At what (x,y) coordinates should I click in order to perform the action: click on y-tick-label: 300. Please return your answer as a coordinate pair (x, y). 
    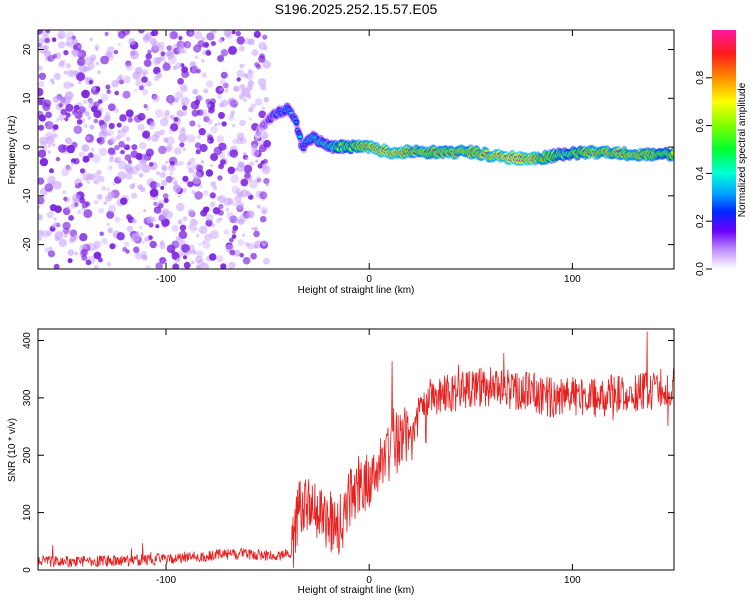
    Looking at the image, I should click on (27, 397).